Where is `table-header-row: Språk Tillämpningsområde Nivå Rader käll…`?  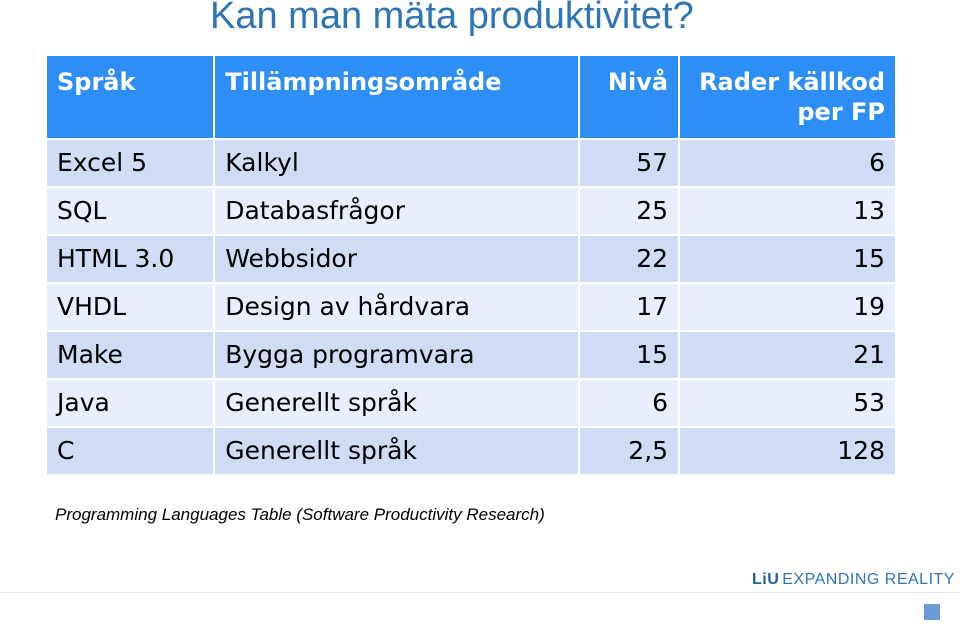 table-header-row: Språk Tillämpningsområde Nivå Rader käll… is located at coordinates (470, 97).